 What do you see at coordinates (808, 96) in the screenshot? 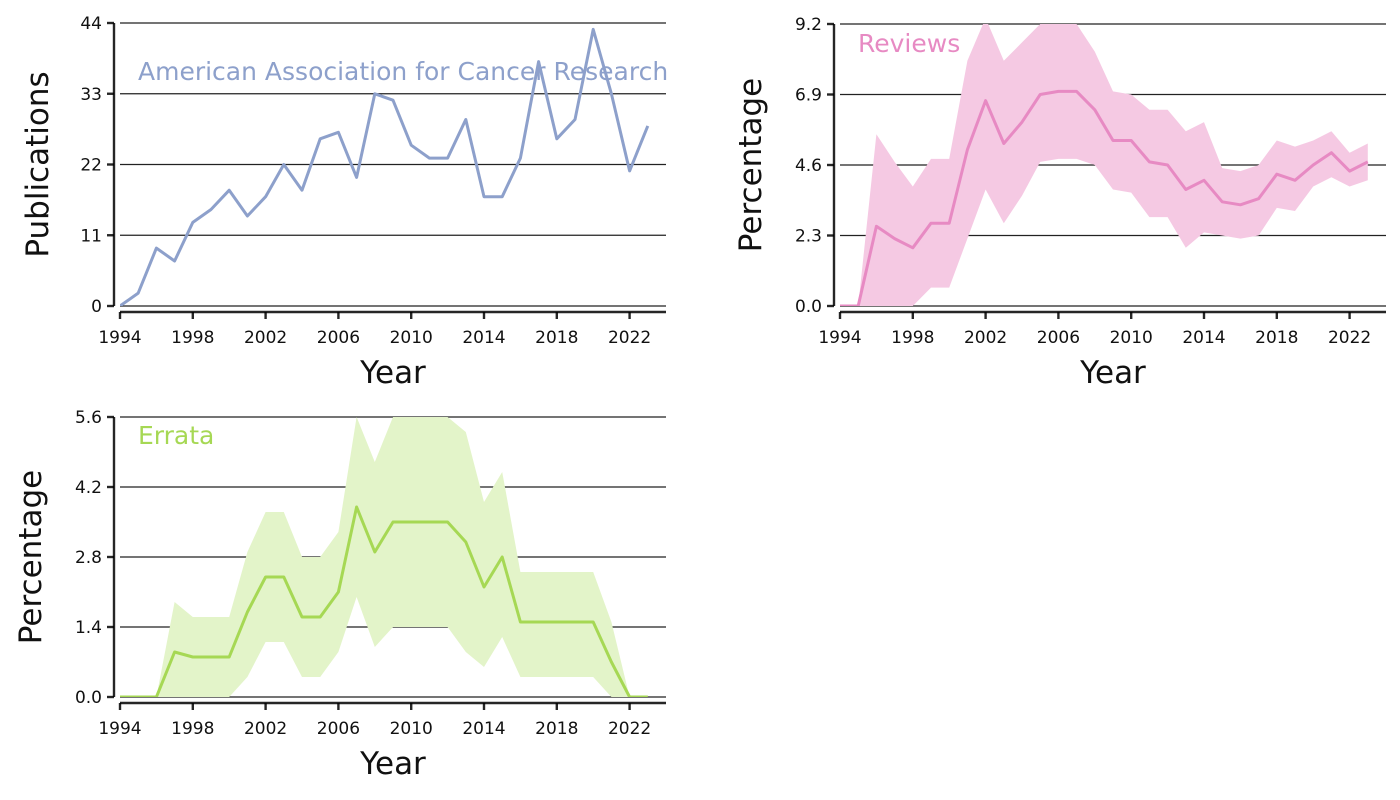
I see `y-tick-label: 6.9` at bounding box center [808, 96].